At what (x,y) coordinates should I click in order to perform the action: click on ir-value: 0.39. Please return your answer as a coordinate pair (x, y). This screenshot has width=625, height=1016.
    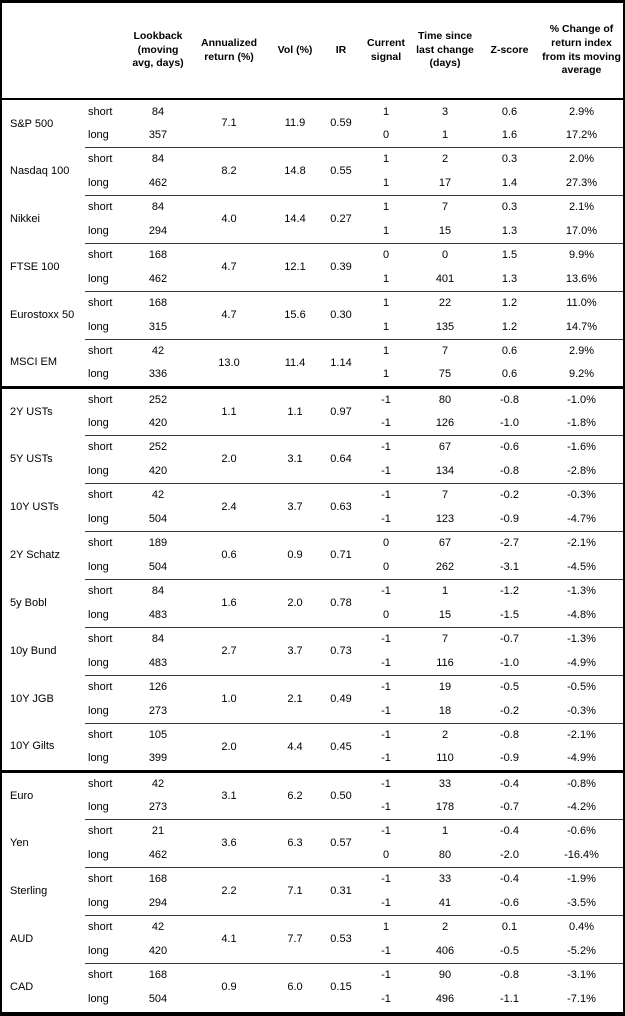
    Looking at the image, I should click on (341, 266).